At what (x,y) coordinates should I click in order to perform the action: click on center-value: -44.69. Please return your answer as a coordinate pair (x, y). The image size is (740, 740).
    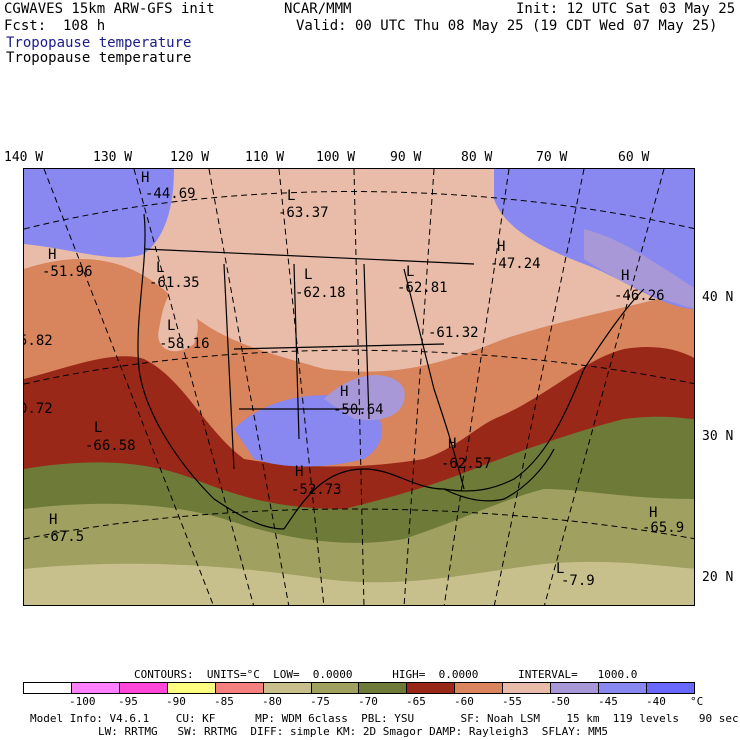
    Looking at the image, I should click on (170, 194).